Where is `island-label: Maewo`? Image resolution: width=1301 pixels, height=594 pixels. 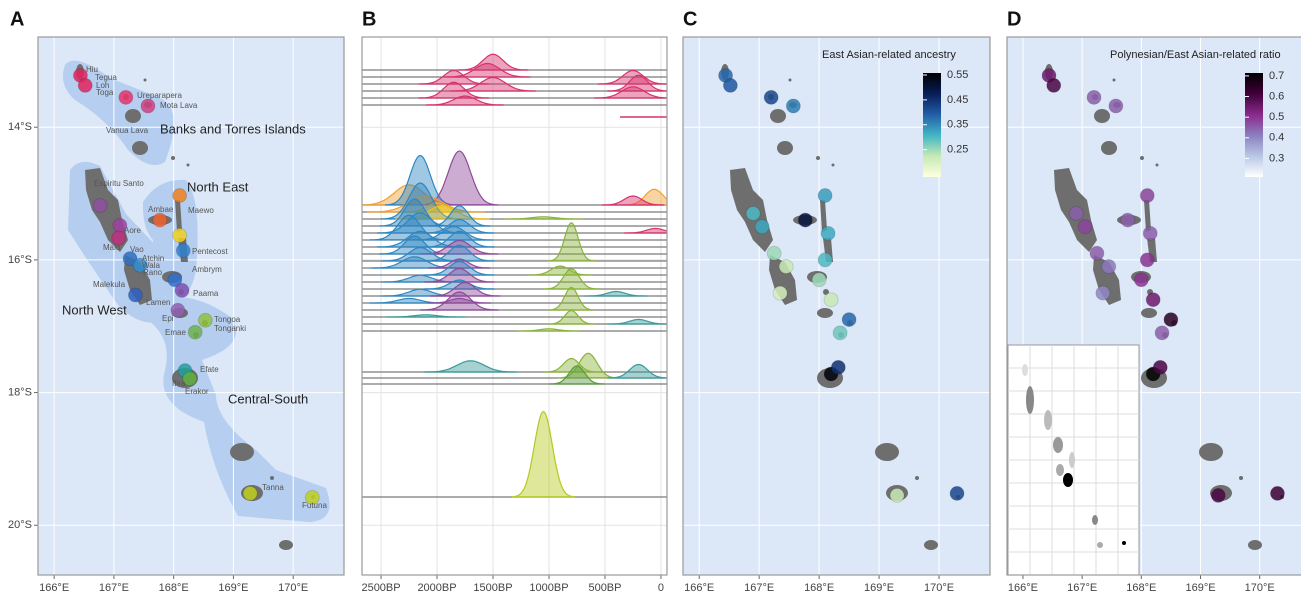
island-label: Maewo is located at coordinates (201, 210).